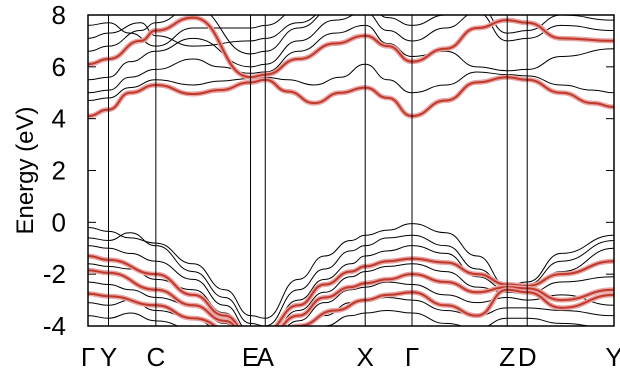 This screenshot has height=373, width=620. What do you see at coordinates (527, 357) in the screenshot?
I see `x-tick-label-8: D` at bounding box center [527, 357].